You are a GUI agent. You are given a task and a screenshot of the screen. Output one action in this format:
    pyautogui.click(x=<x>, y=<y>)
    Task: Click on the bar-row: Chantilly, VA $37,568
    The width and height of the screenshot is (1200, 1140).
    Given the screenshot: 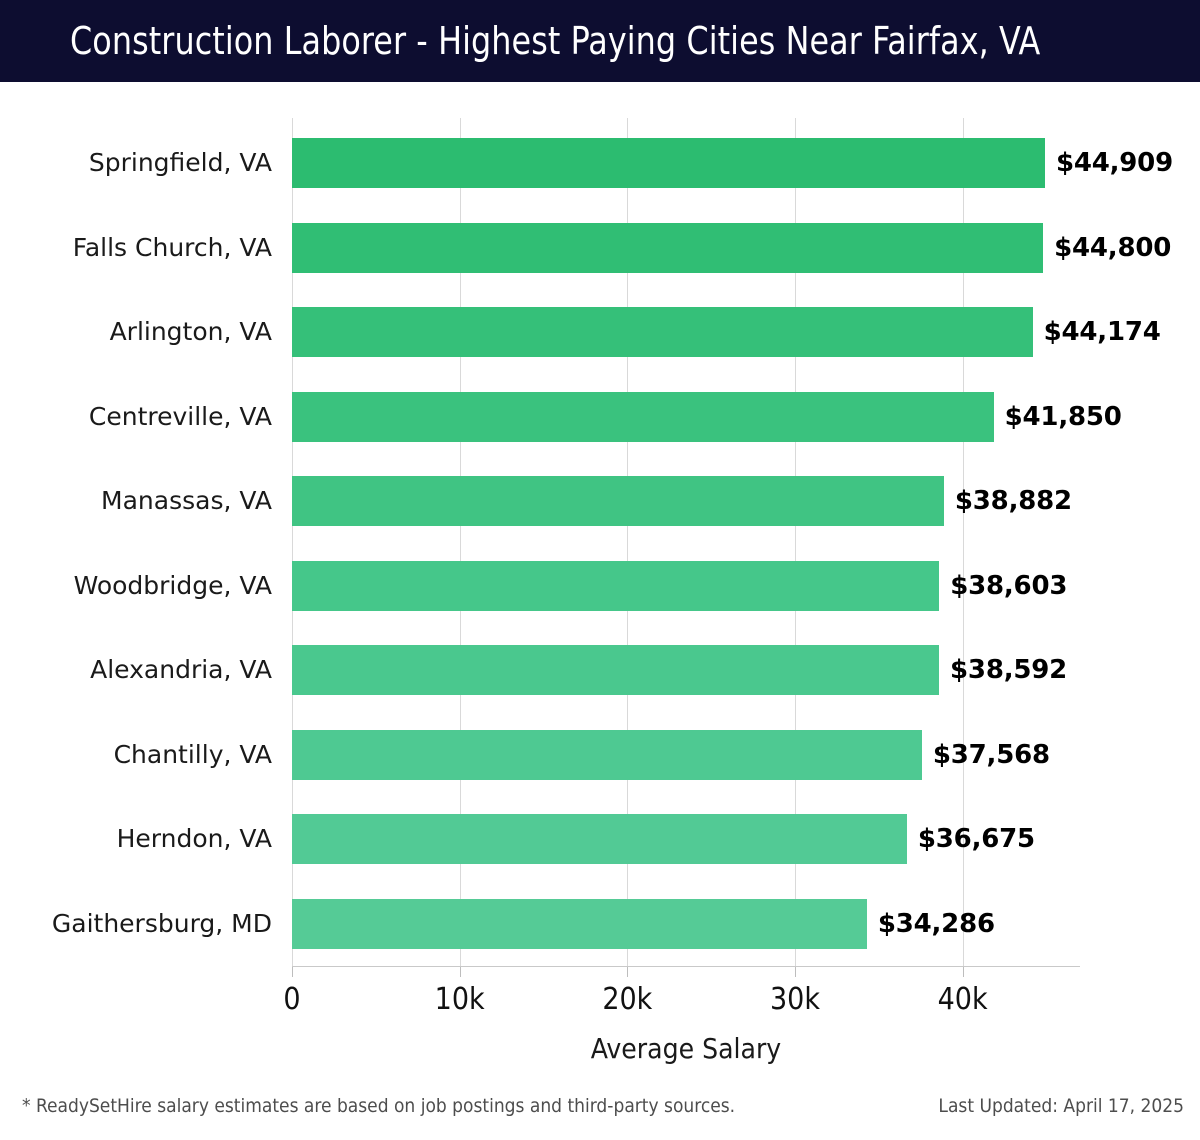 What is the action you would take?
    pyautogui.click(x=600, y=754)
    